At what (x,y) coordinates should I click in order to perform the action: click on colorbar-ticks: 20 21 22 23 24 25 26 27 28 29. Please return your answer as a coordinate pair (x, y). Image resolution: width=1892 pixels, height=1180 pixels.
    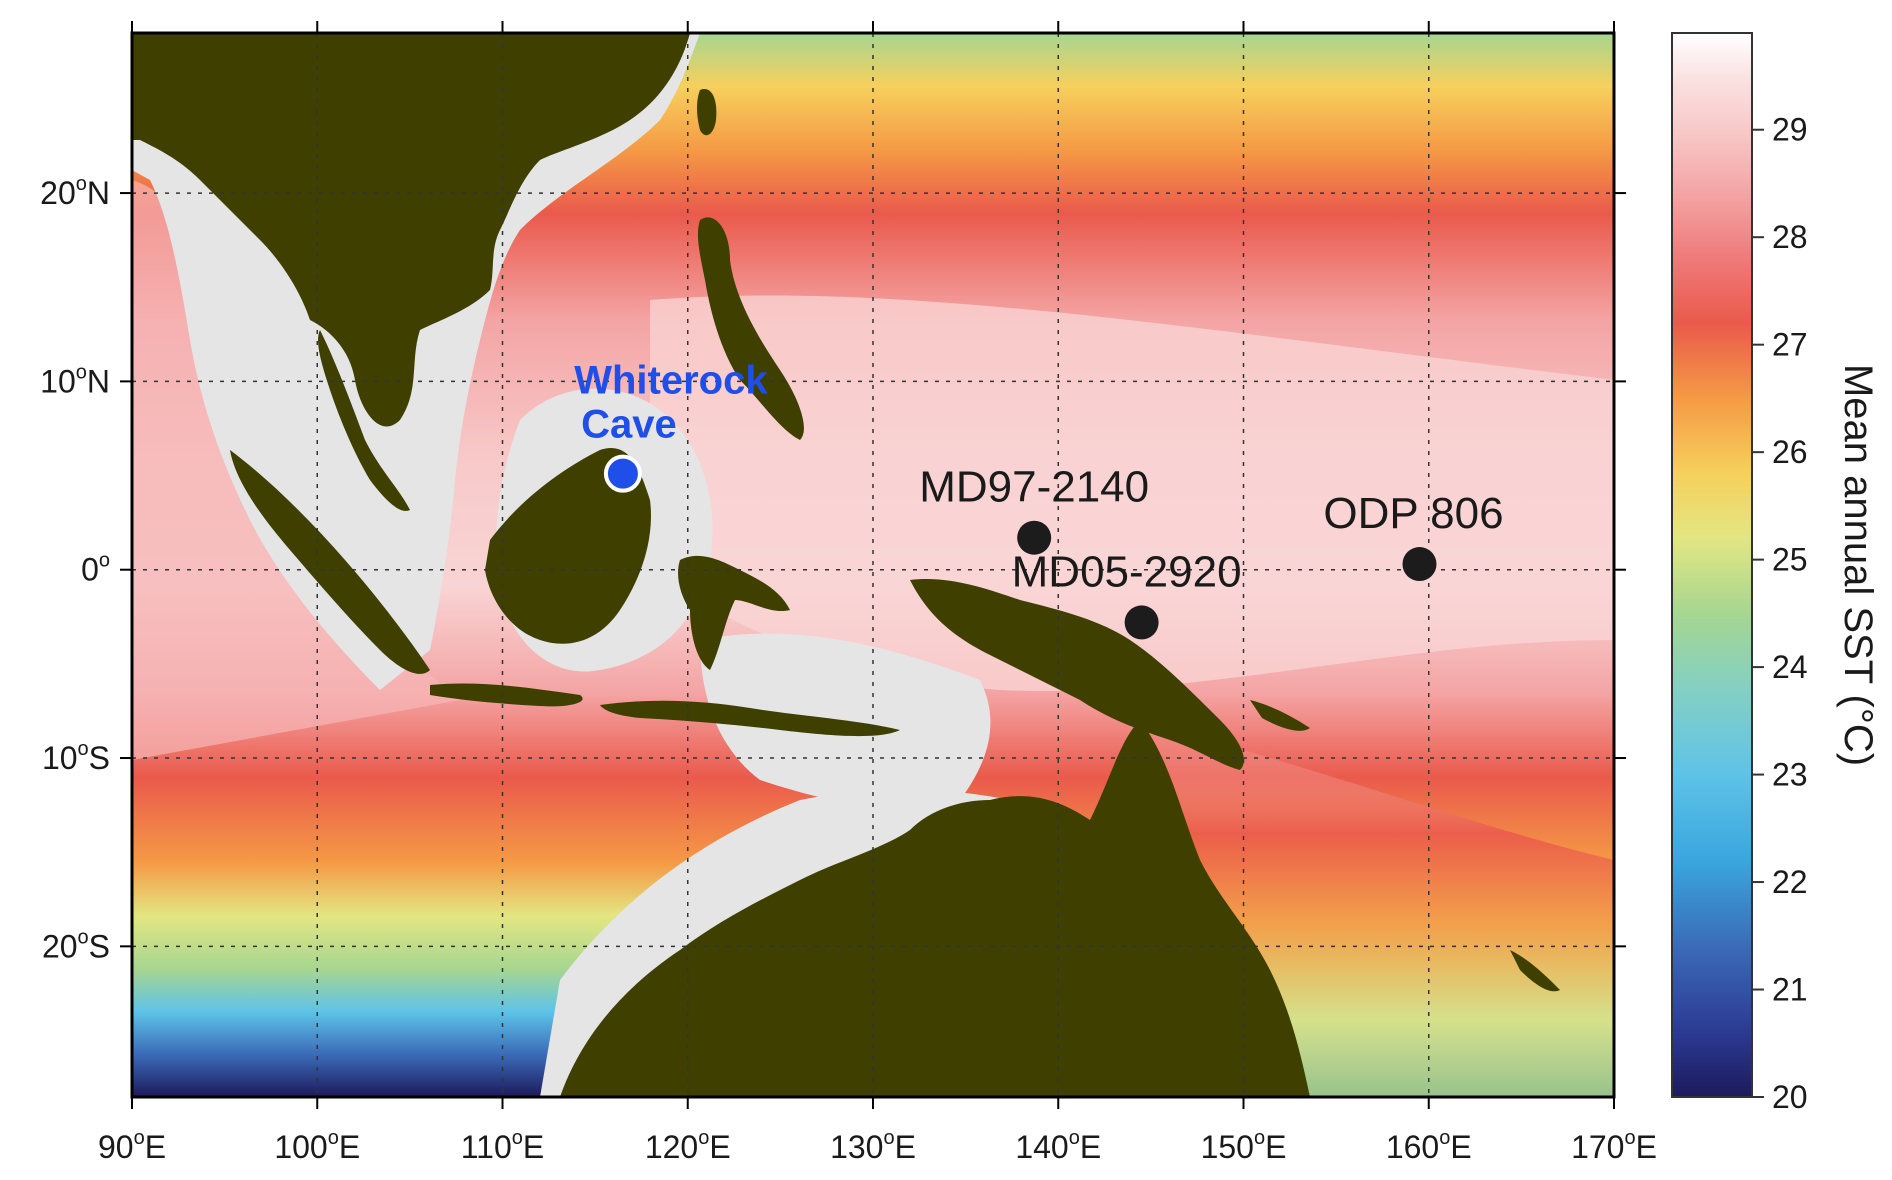
    Looking at the image, I should click on (1780, 613).